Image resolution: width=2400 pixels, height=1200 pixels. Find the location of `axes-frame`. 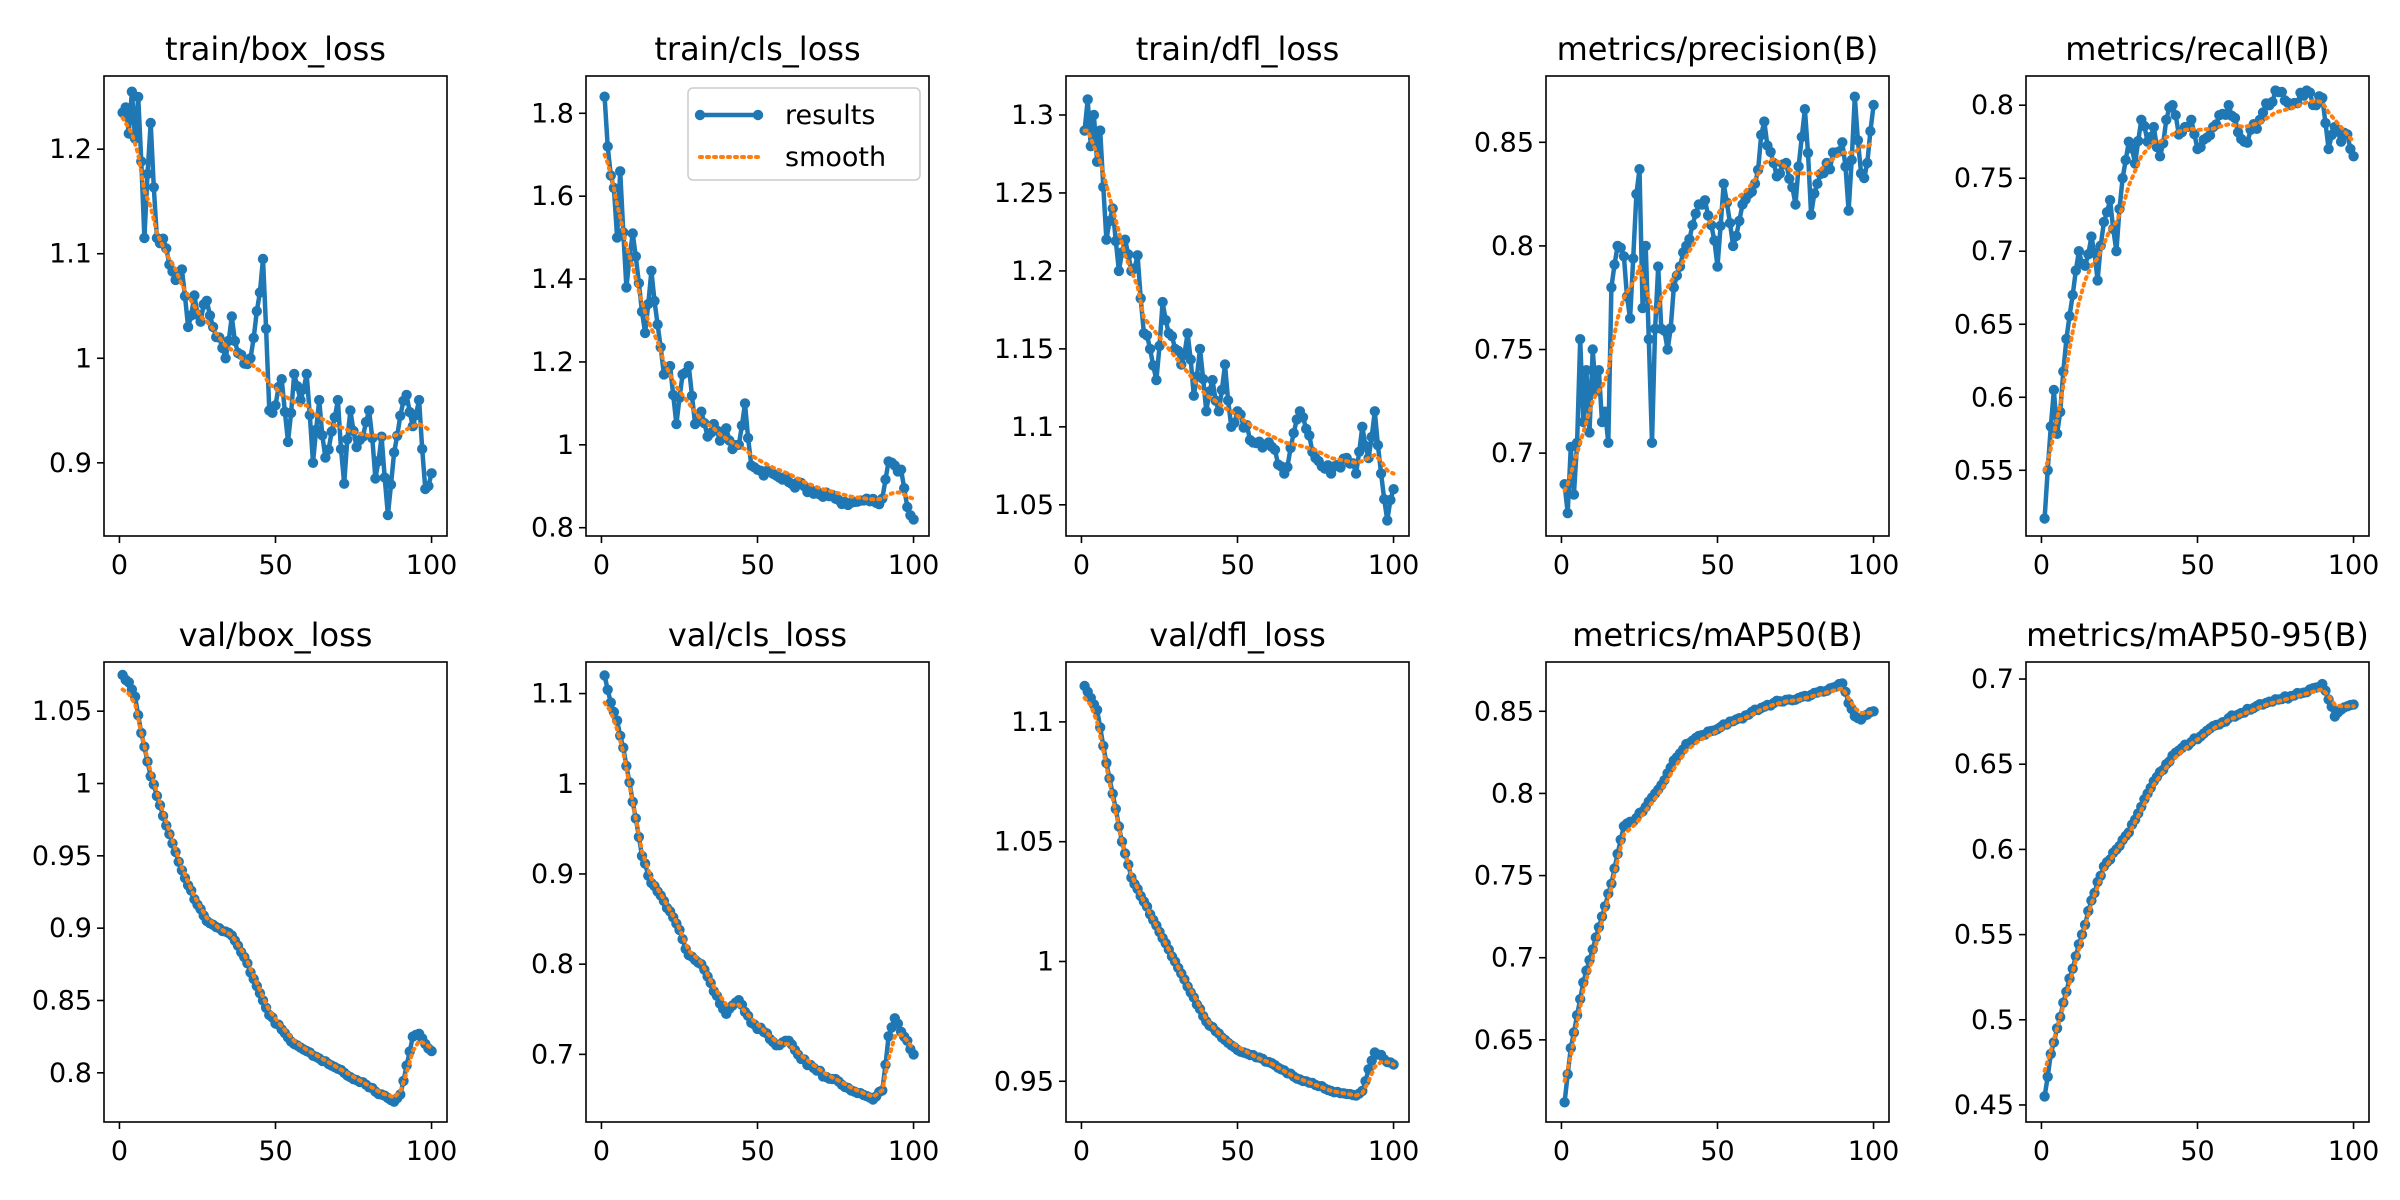

axes-frame is located at coordinates (2197, 892).